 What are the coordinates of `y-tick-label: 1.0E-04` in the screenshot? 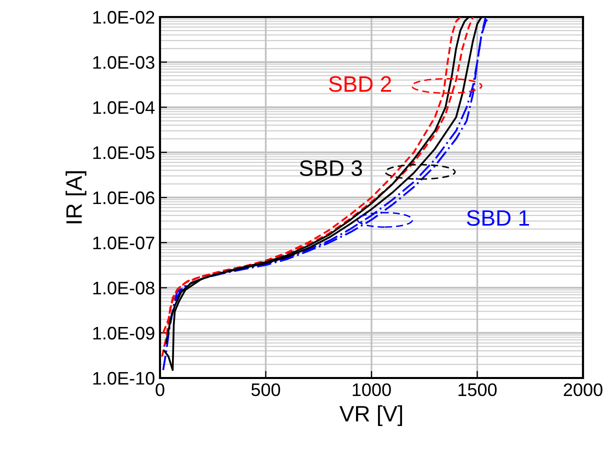 It's located at (124, 107).